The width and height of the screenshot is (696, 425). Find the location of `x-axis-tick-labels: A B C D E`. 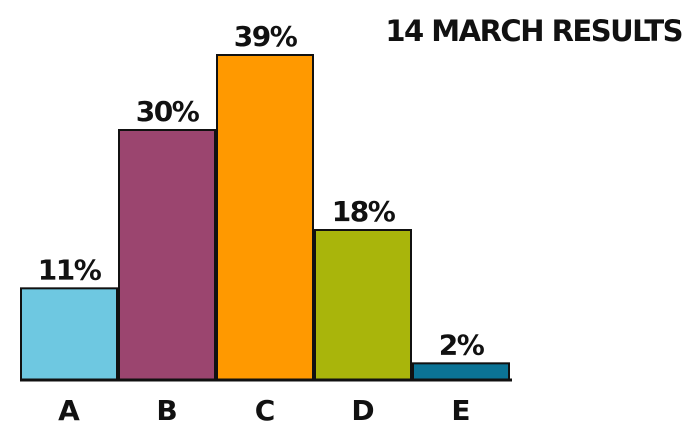

x-axis-tick-labels: A B C D E is located at coordinates (264, 409).